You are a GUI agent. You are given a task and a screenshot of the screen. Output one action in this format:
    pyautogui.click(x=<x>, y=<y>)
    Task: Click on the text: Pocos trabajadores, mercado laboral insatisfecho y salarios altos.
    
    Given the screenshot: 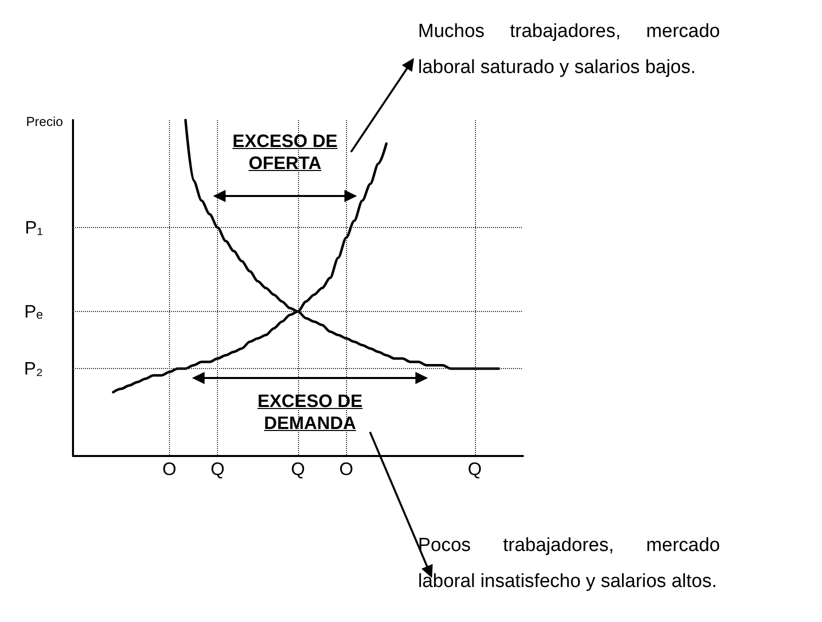 What is the action you would take?
    pyautogui.click(x=569, y=564)
    